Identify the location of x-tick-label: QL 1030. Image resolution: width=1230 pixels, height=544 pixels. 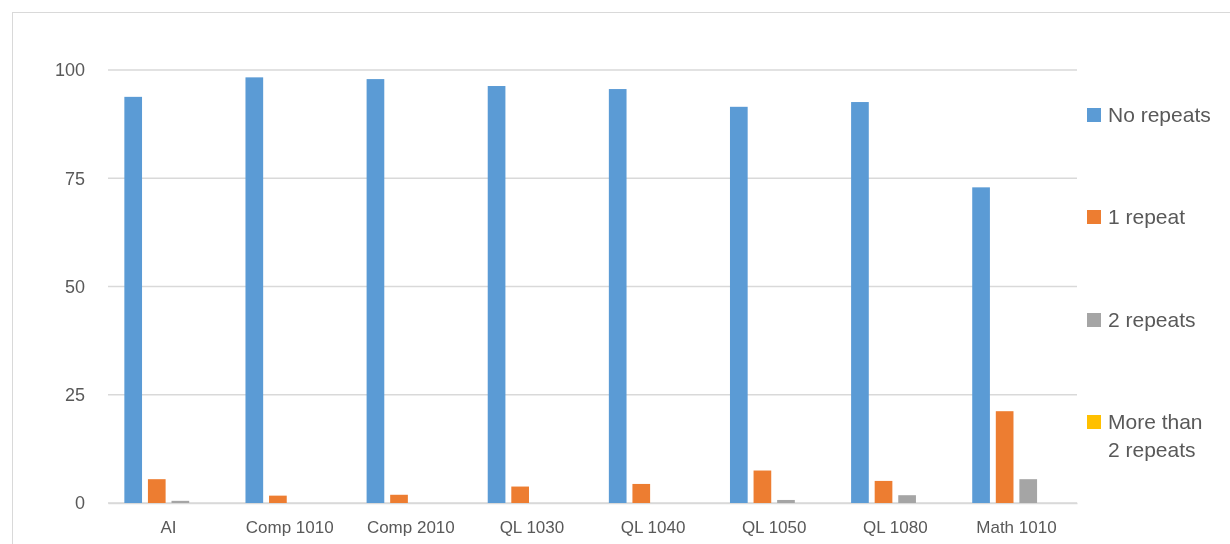
(532, 528).